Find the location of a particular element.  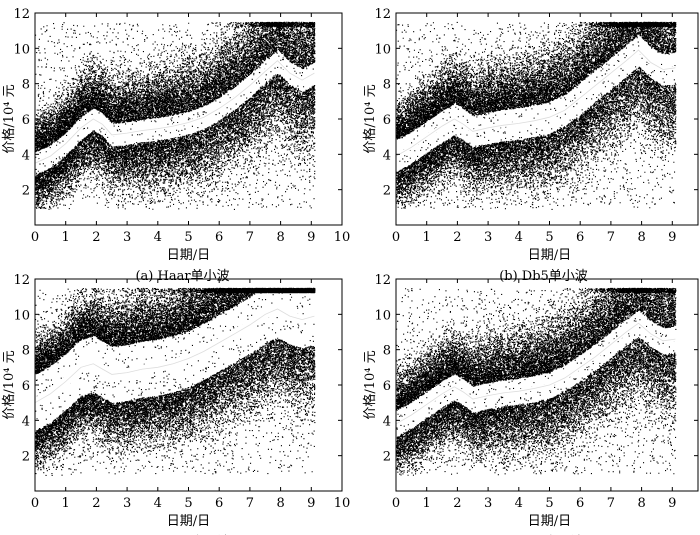

panel-caption: (b) Db5单小波 is located at coordinates (543, 276).